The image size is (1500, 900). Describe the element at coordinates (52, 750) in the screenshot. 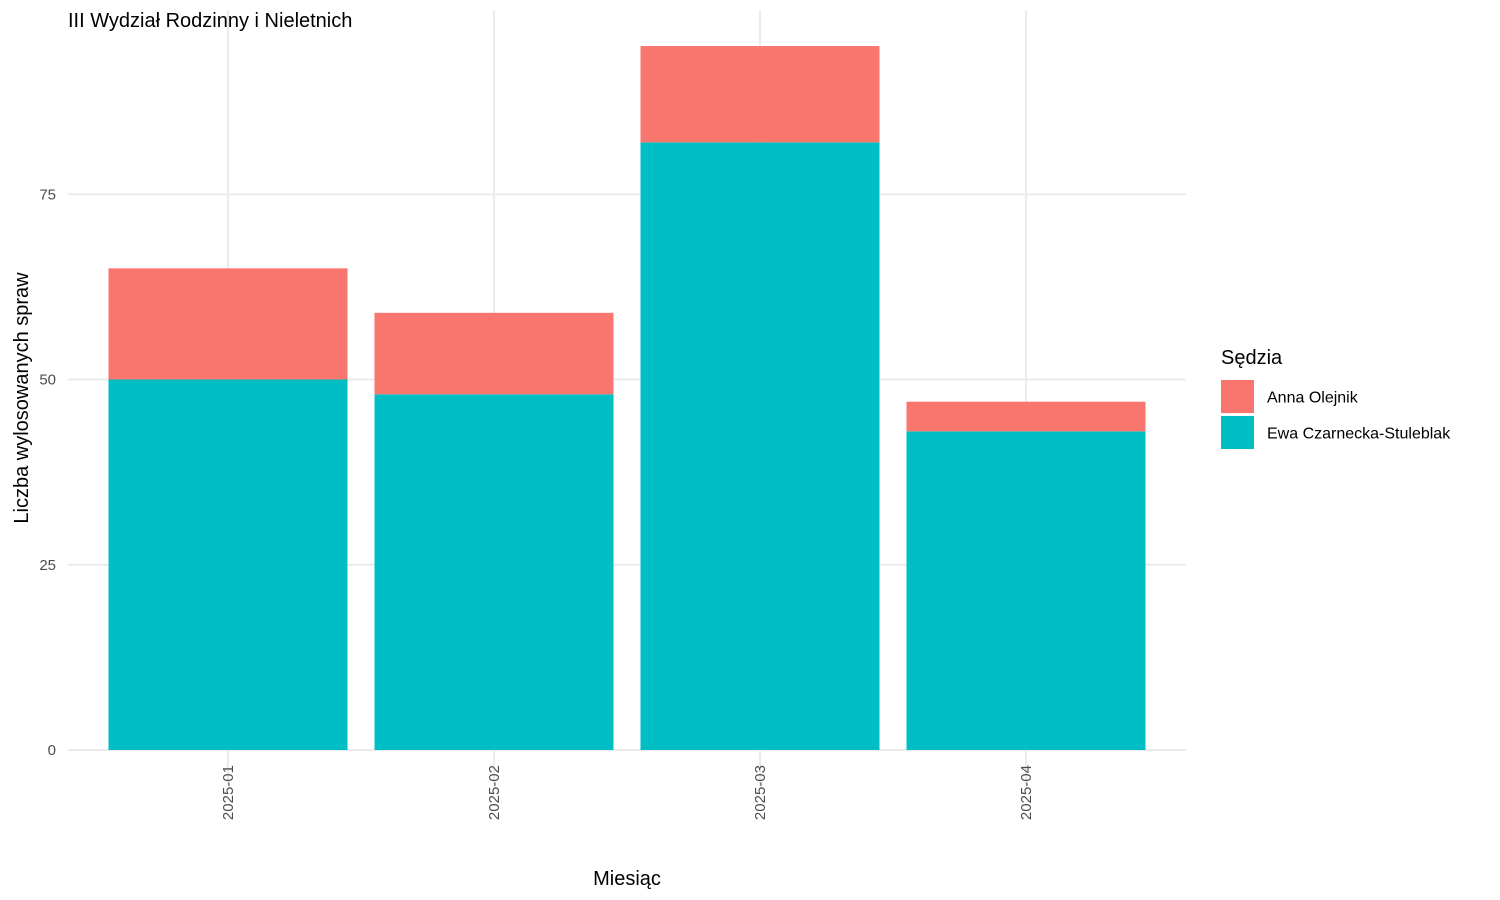

I see `y-tick-label: 0` at that location.